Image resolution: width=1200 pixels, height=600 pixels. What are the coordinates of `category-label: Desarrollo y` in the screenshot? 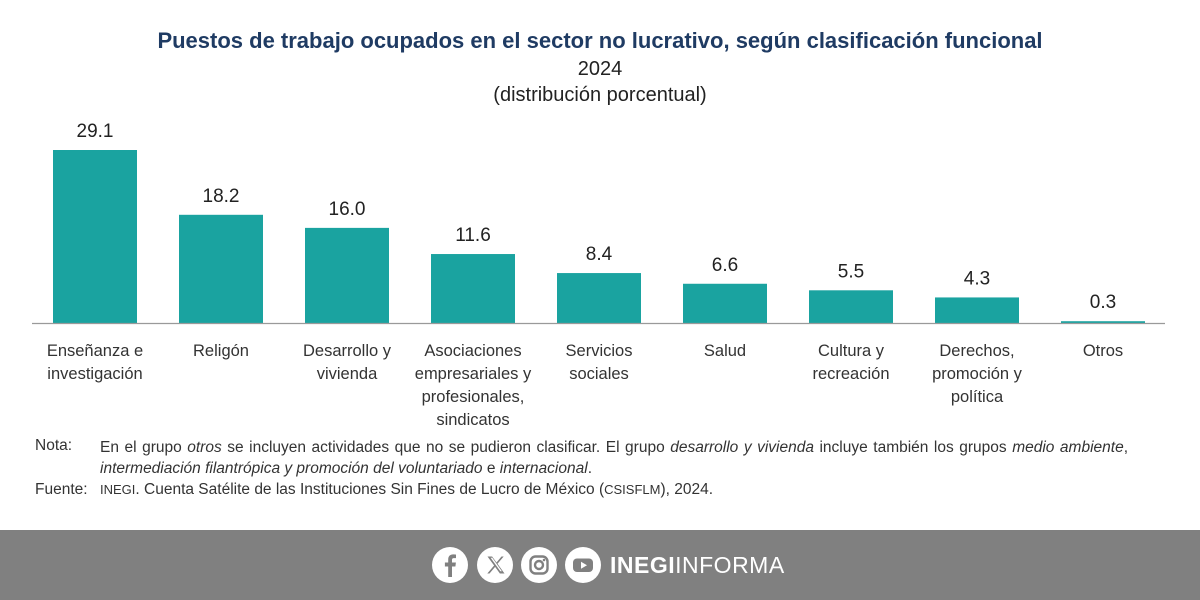 It's located at (347, 351).